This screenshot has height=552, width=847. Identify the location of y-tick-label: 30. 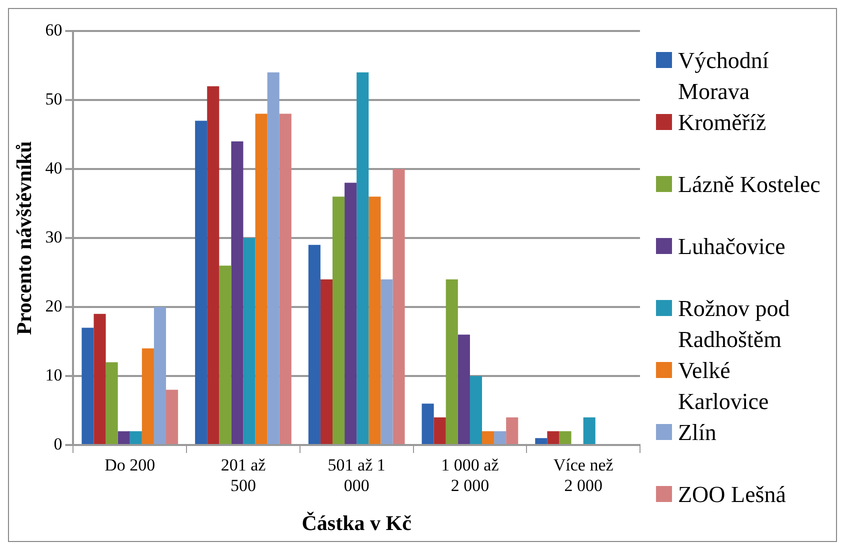
(53, 236).